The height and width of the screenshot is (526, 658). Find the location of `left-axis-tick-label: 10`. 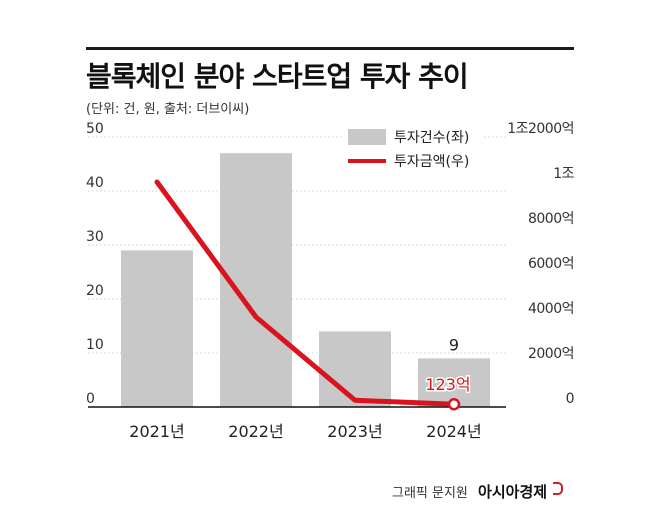

left-axis-tick-label: 10 is located at coordinates (95, 345).